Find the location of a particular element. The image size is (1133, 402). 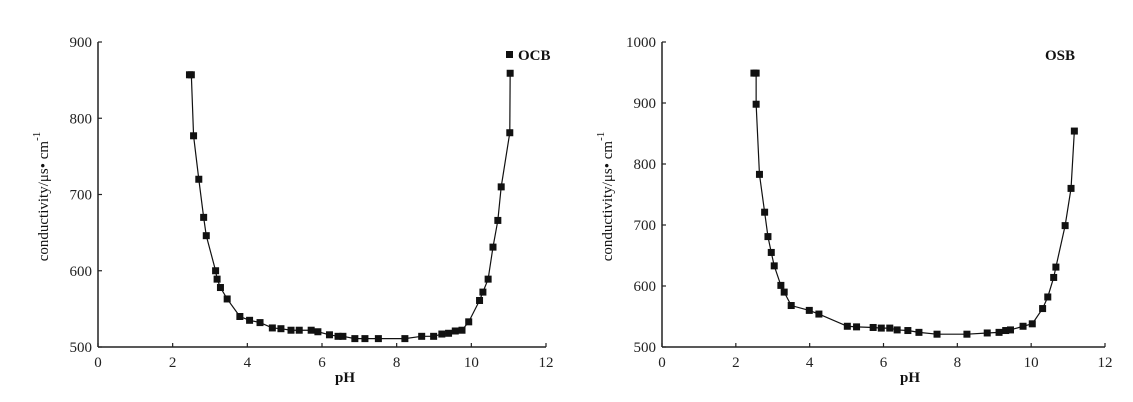

legend-label: OSB is located at coordinates (1060, 56).